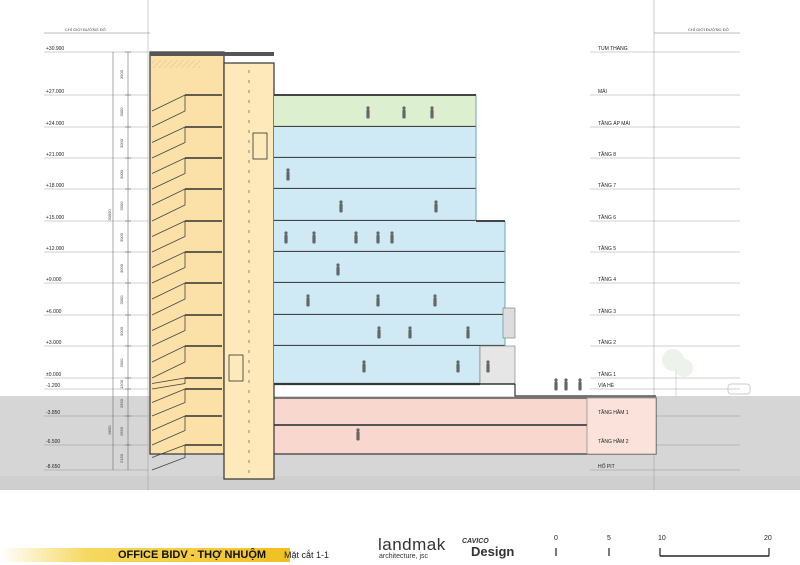 The image size is (800, 565). I want to click on total-height-above: 30900, so click(109, 215).